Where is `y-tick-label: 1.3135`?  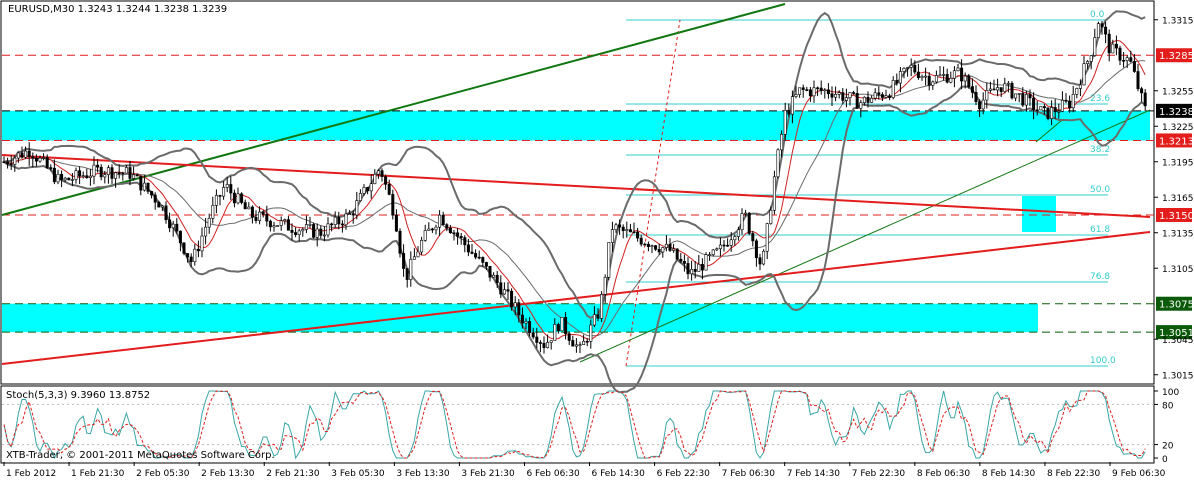 y-tick-label: 1.3135 is located at coordinates (1178, 235).